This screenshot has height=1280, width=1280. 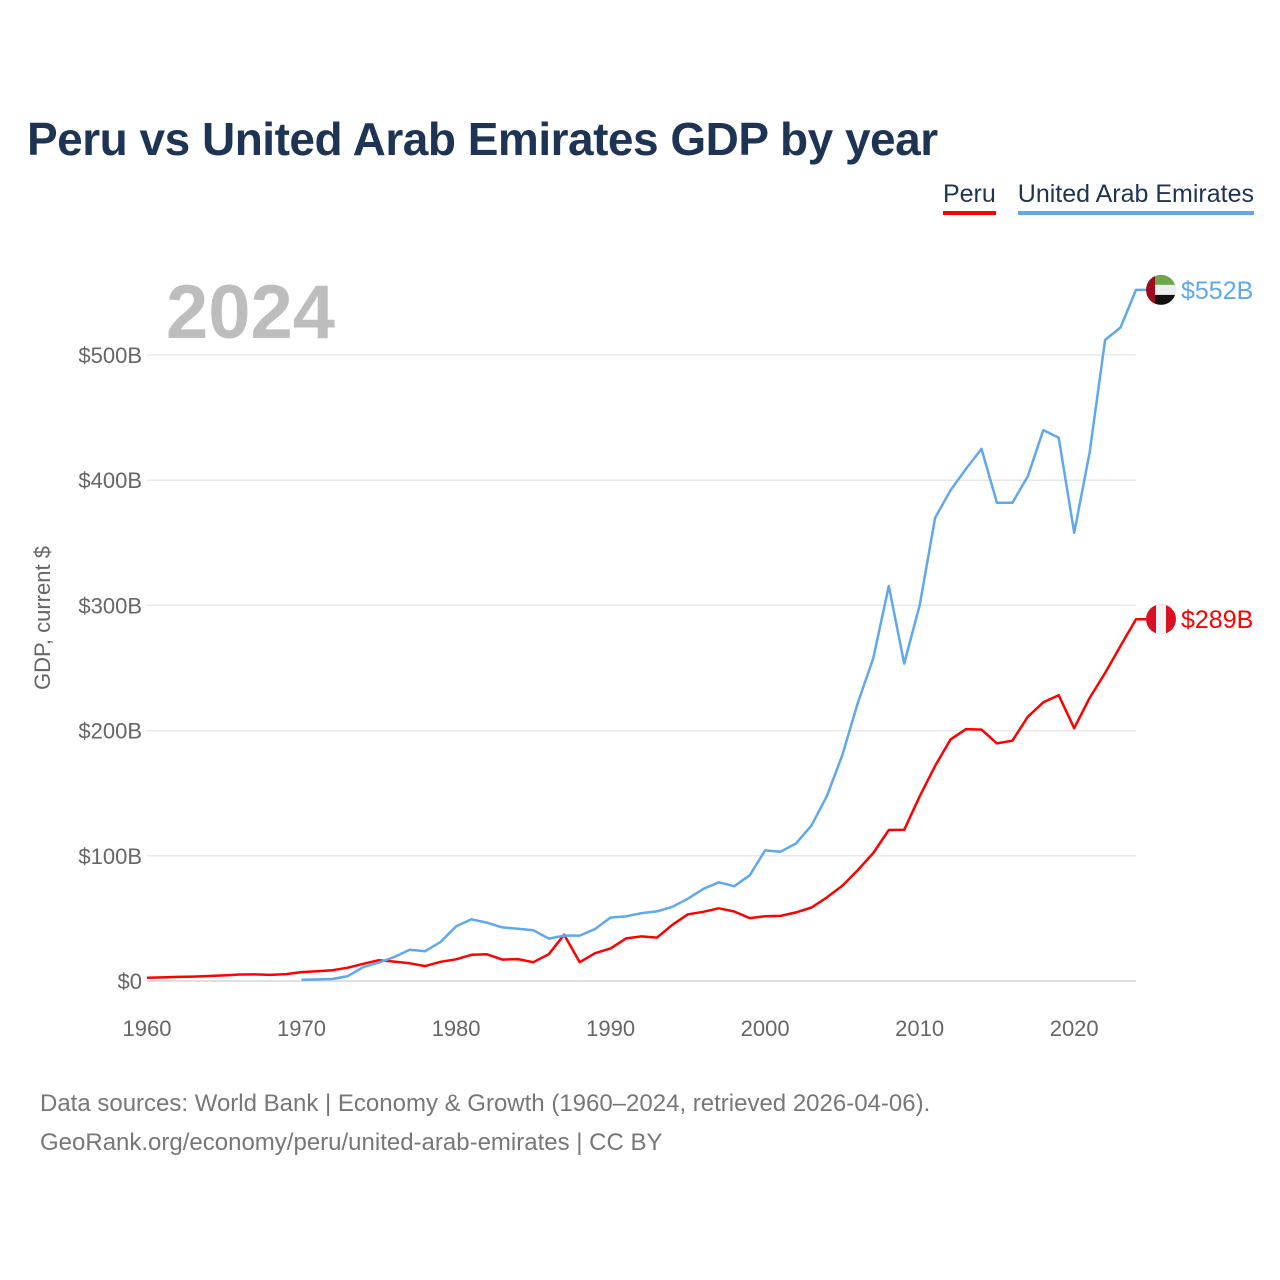 I want to click on x-tick-label: 2010, so click(x=919, y=1028).